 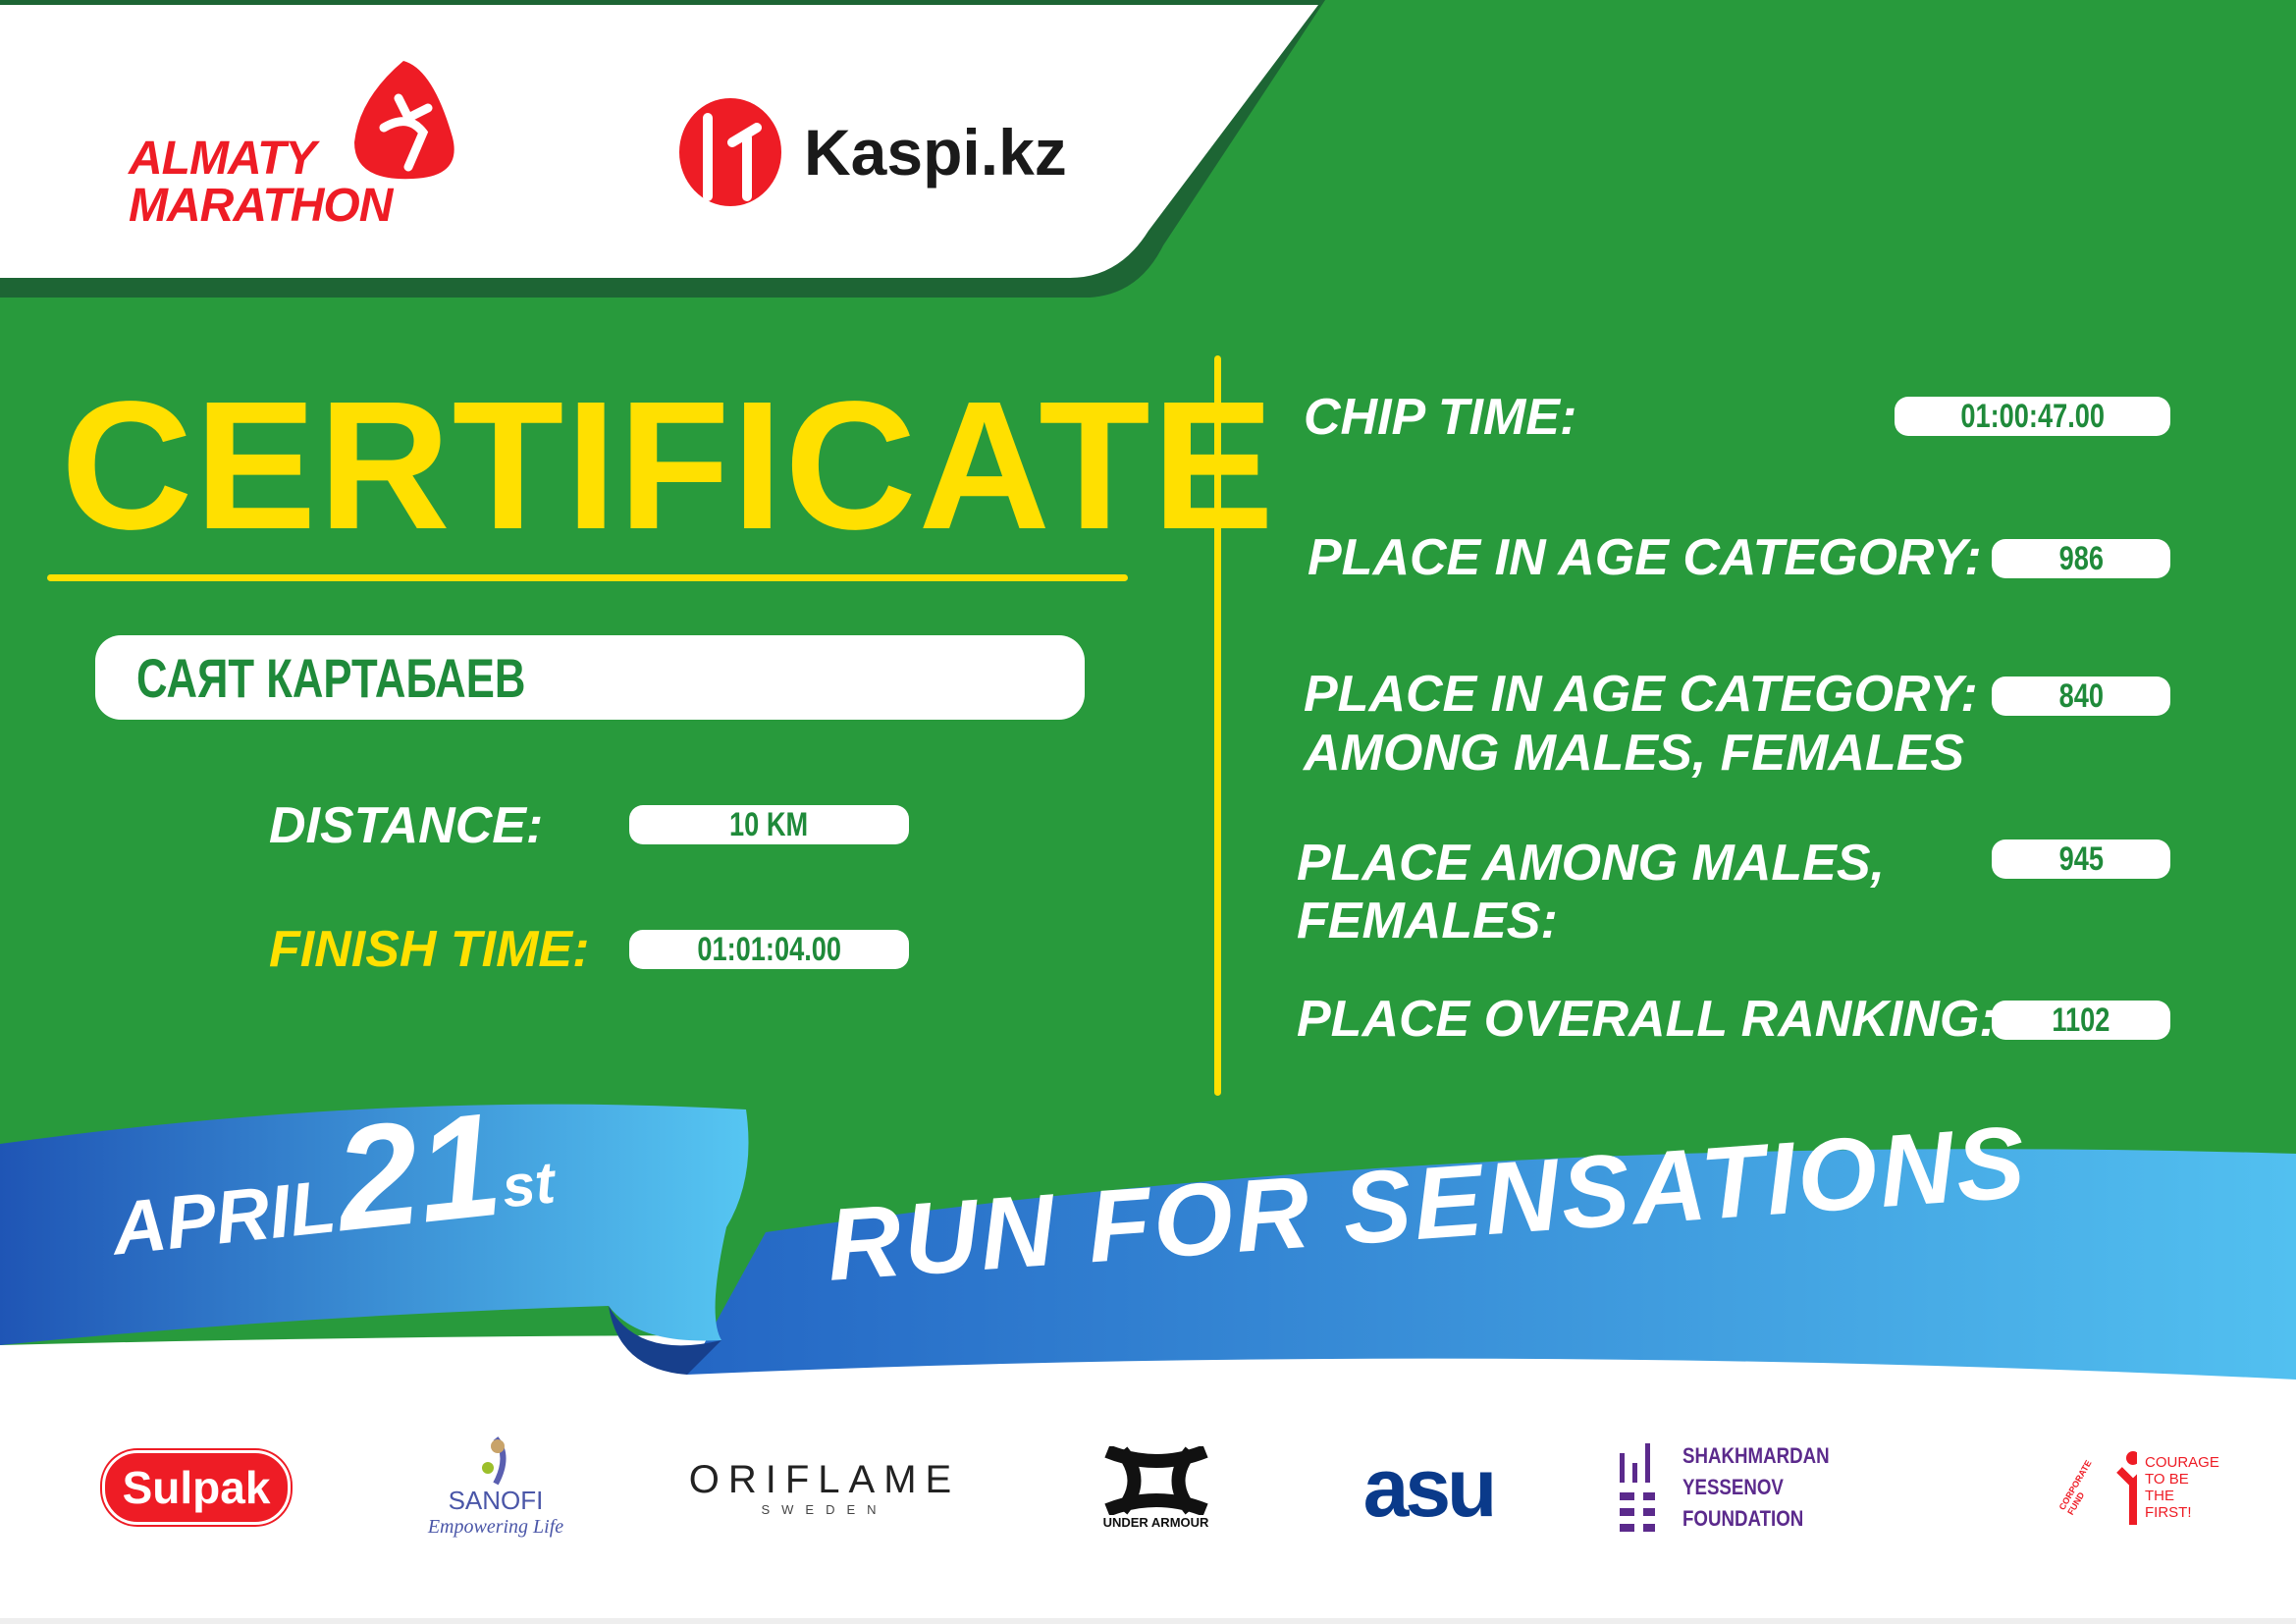 What do you see at coordinates (430, 949) in the screenshot?
I see `finish-time-label: FINISH TIME:` at bounding box center [430, 949].